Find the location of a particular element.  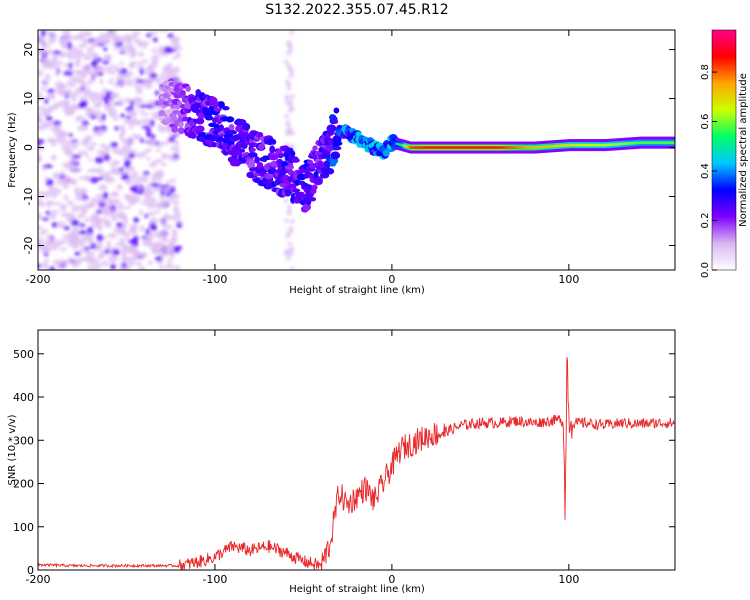

x-tick-label: 100 is located at coordinates (568, 279).